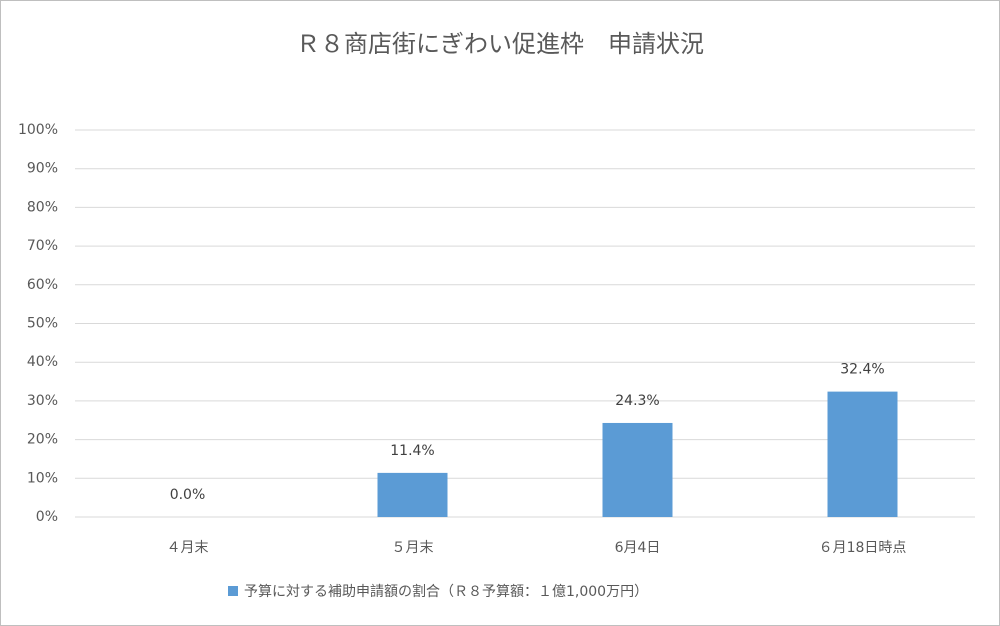  Describe the element at coordinates (42, 246) in the screenshot. I see `y-tick-label: 70%` at that location.